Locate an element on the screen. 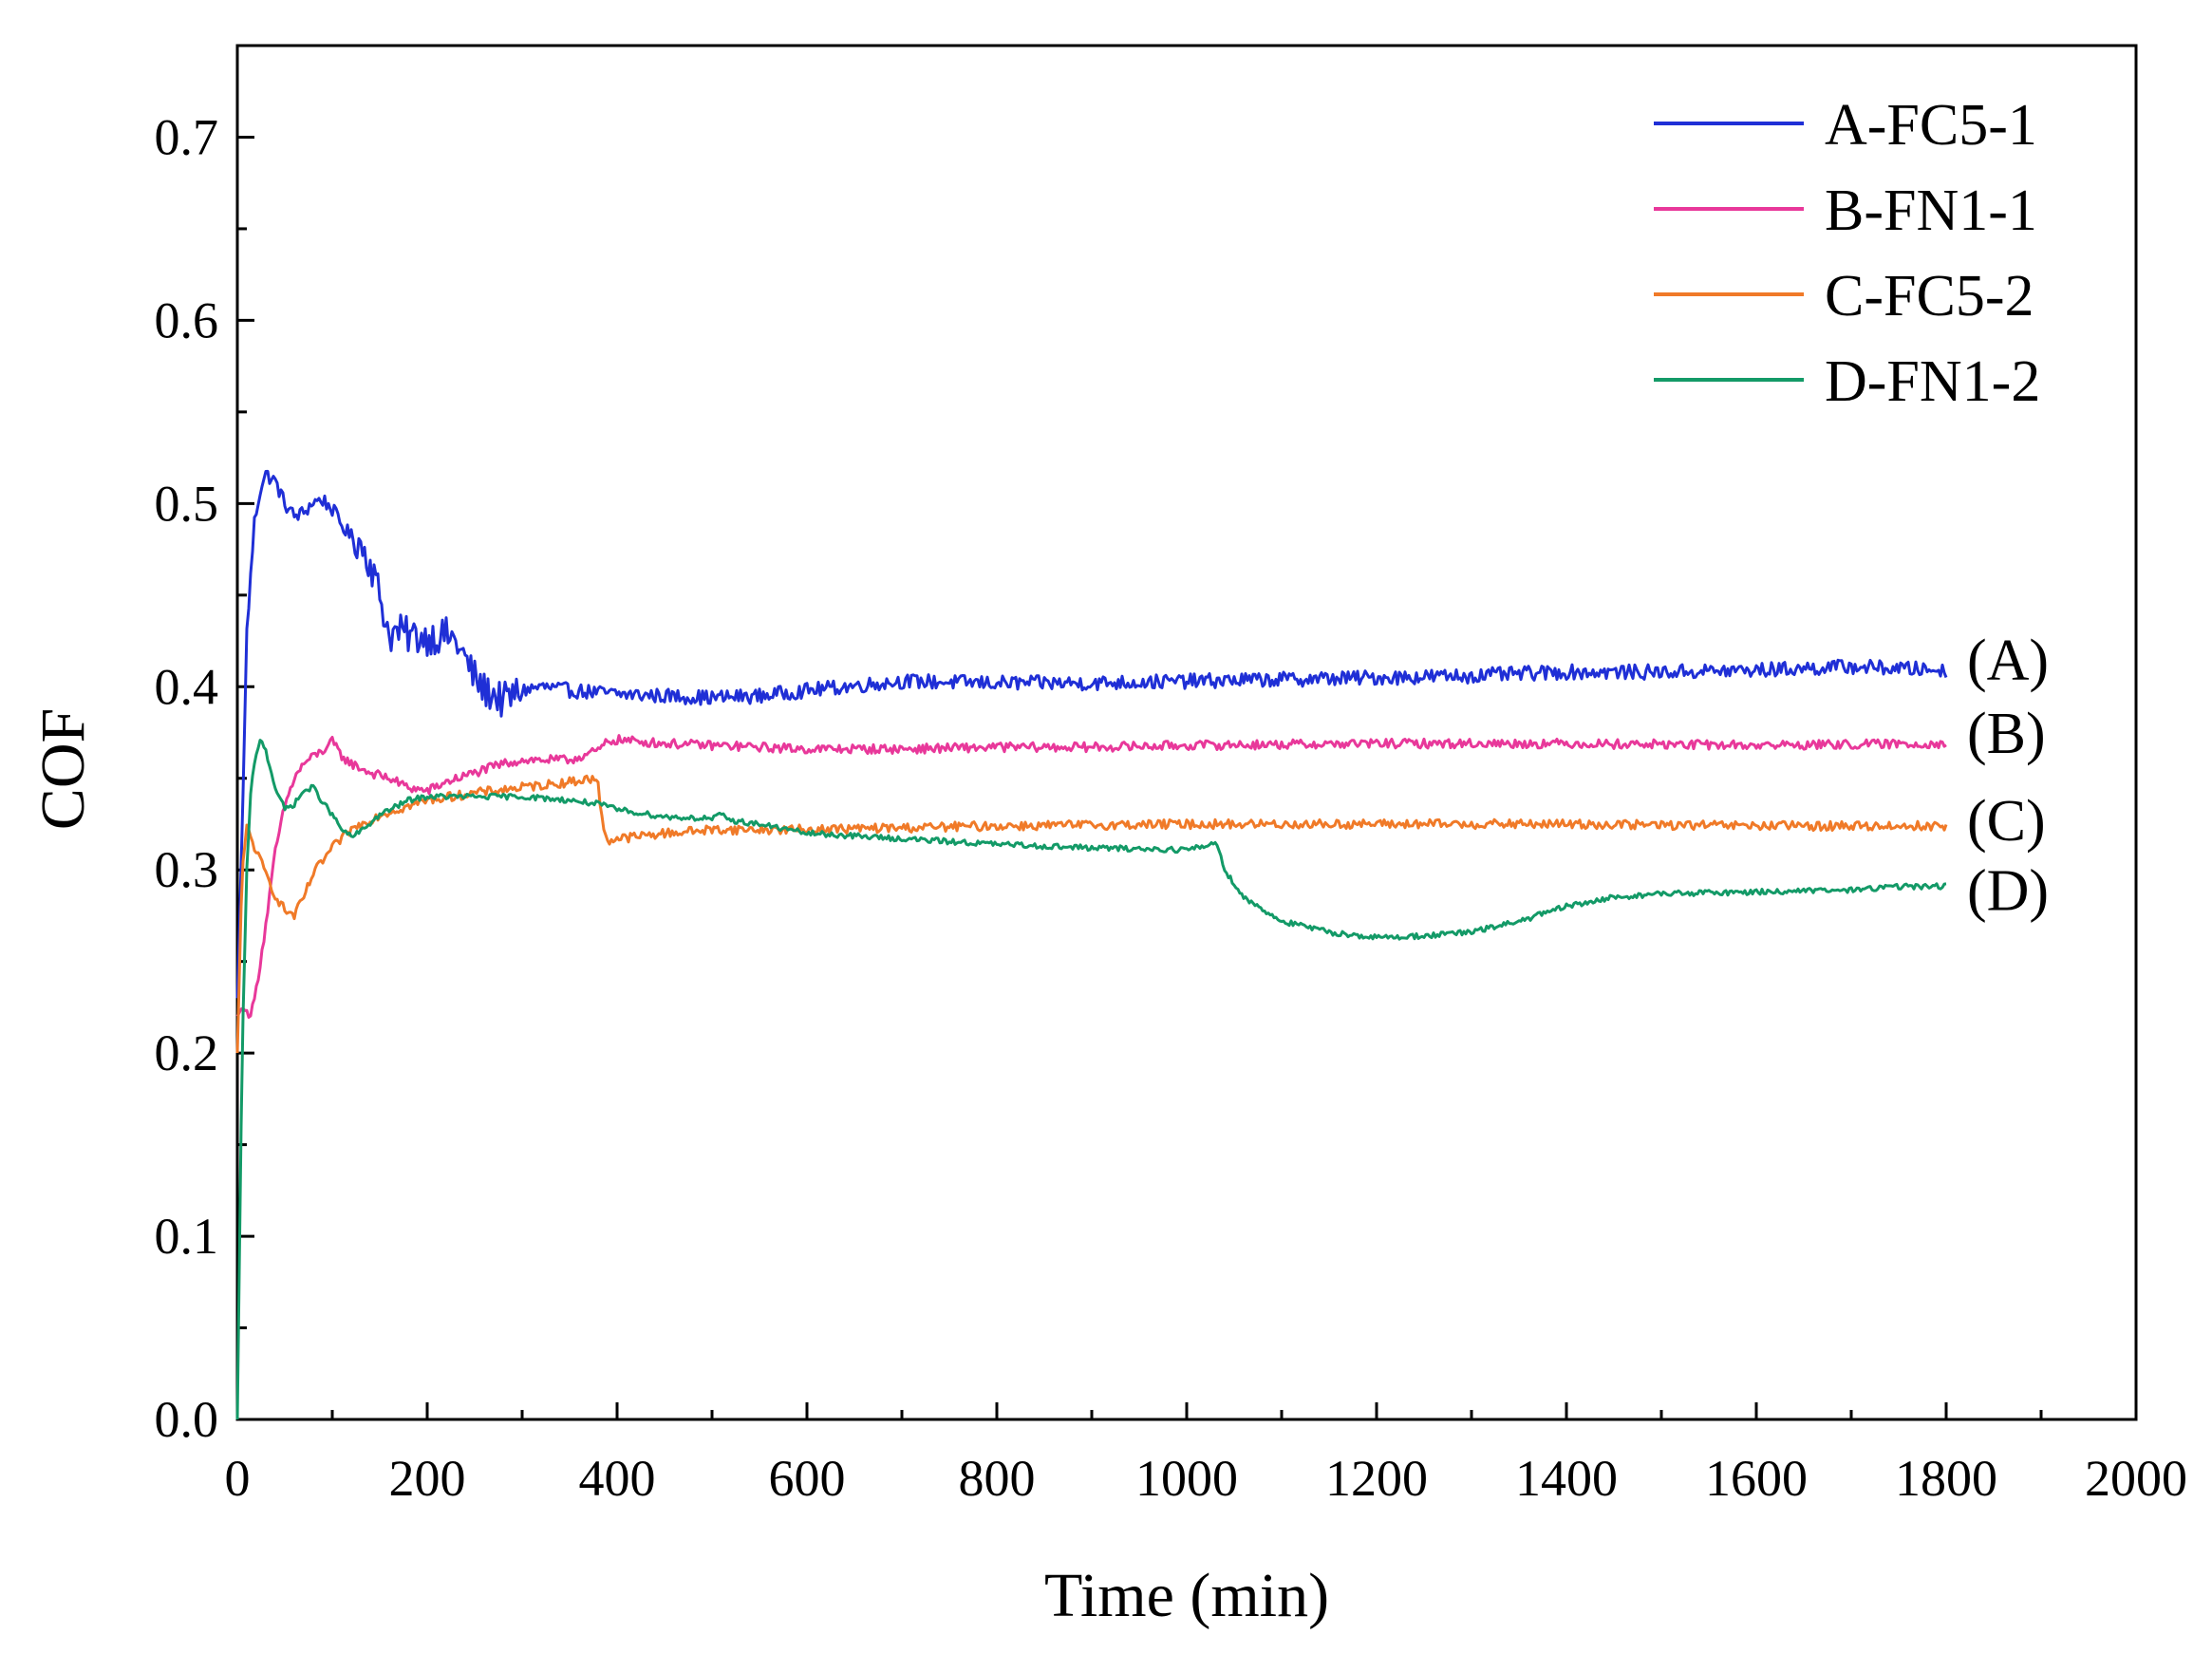 This screenshot has width=2212, height=1653. x-axis-title: Time (min) is located at coordinates (1186, 1595).